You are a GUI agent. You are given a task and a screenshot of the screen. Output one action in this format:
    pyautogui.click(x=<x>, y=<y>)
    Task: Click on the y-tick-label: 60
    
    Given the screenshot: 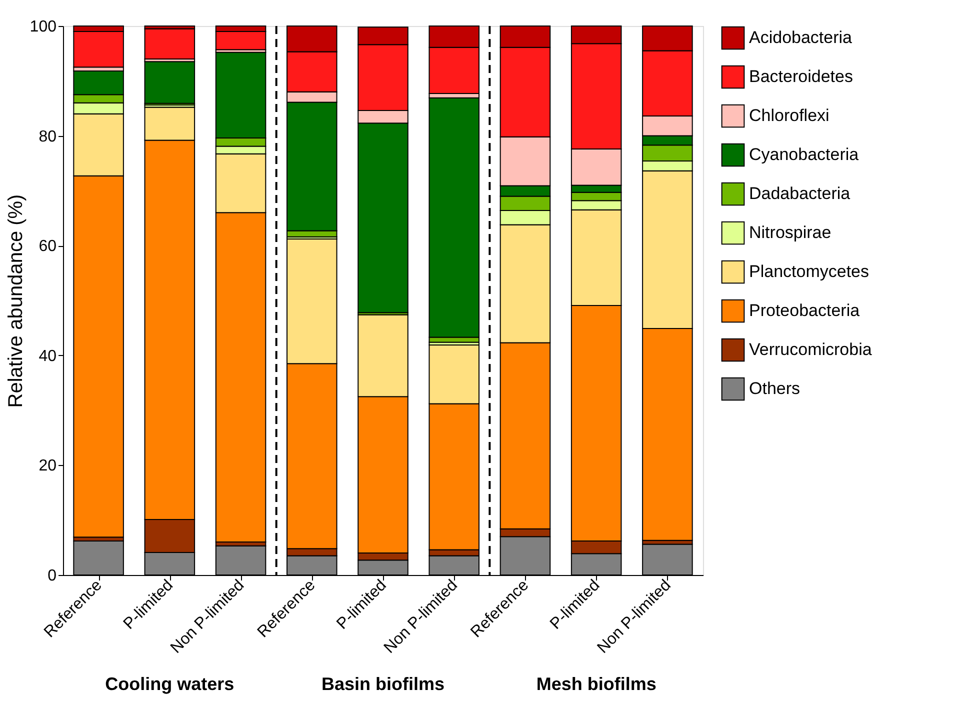 What is the action you would take?
    pyautogui.click(x=47, y=247)
    